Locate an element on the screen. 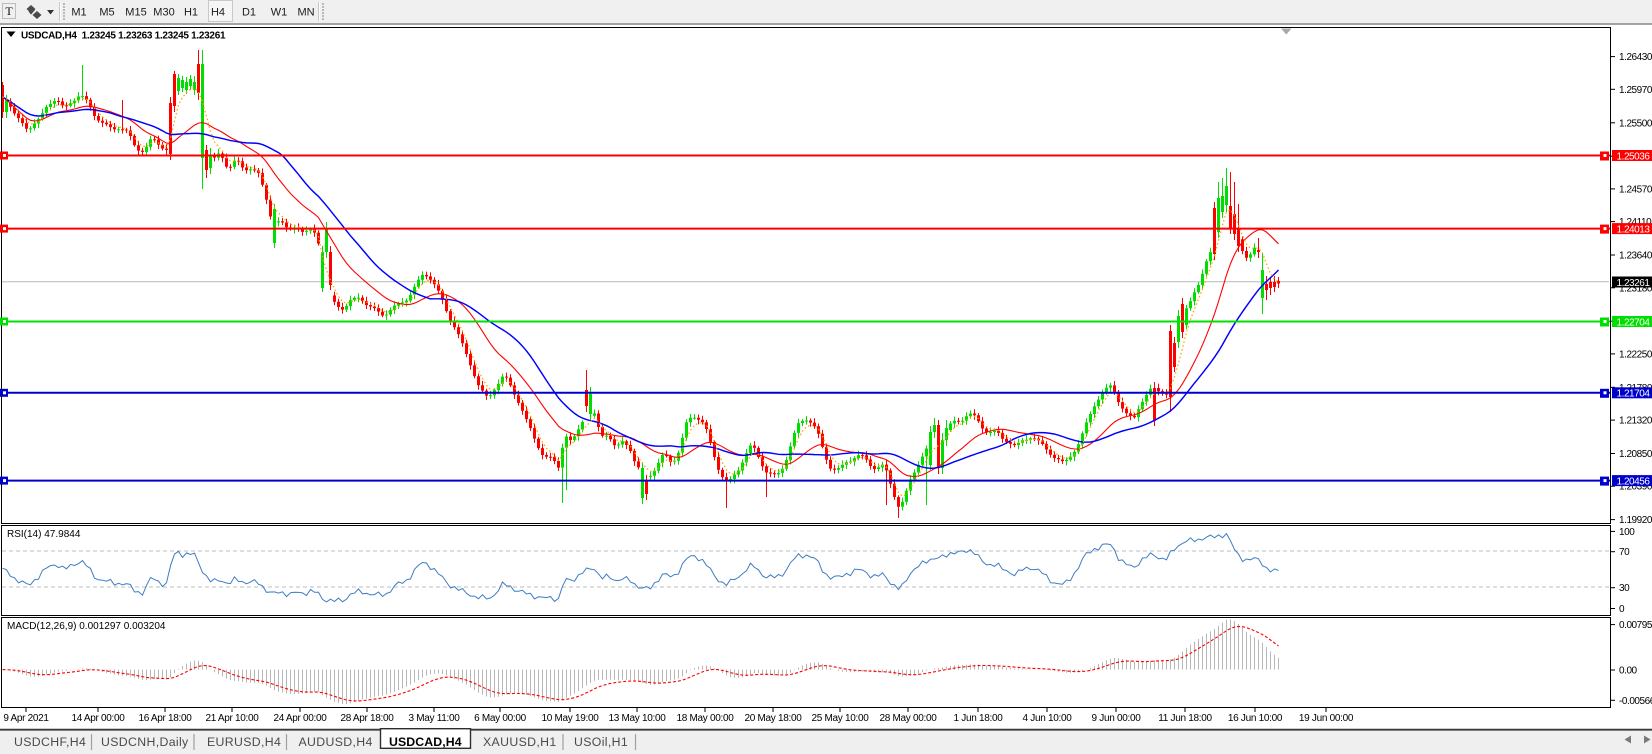  svg-text: 16 Apr 18:00 is located at coordinates (165, 718).